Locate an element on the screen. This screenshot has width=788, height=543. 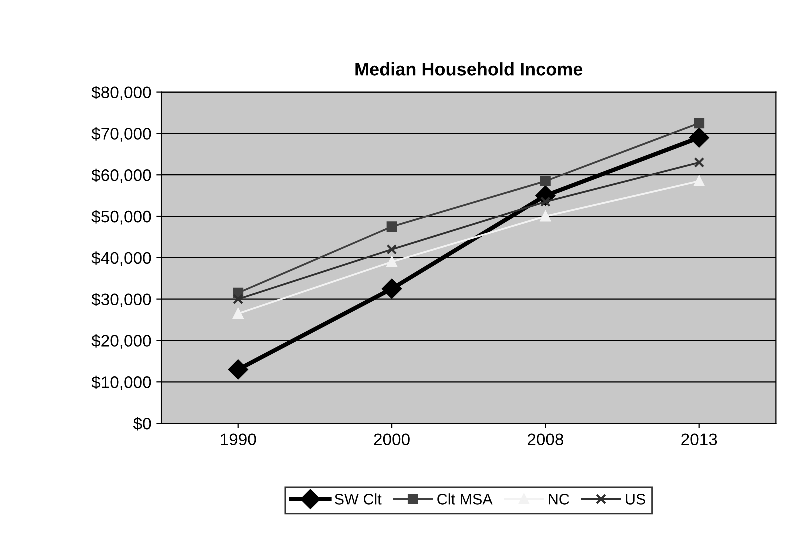
legend-label: Clt MSA is located at coordinates (465, 499).